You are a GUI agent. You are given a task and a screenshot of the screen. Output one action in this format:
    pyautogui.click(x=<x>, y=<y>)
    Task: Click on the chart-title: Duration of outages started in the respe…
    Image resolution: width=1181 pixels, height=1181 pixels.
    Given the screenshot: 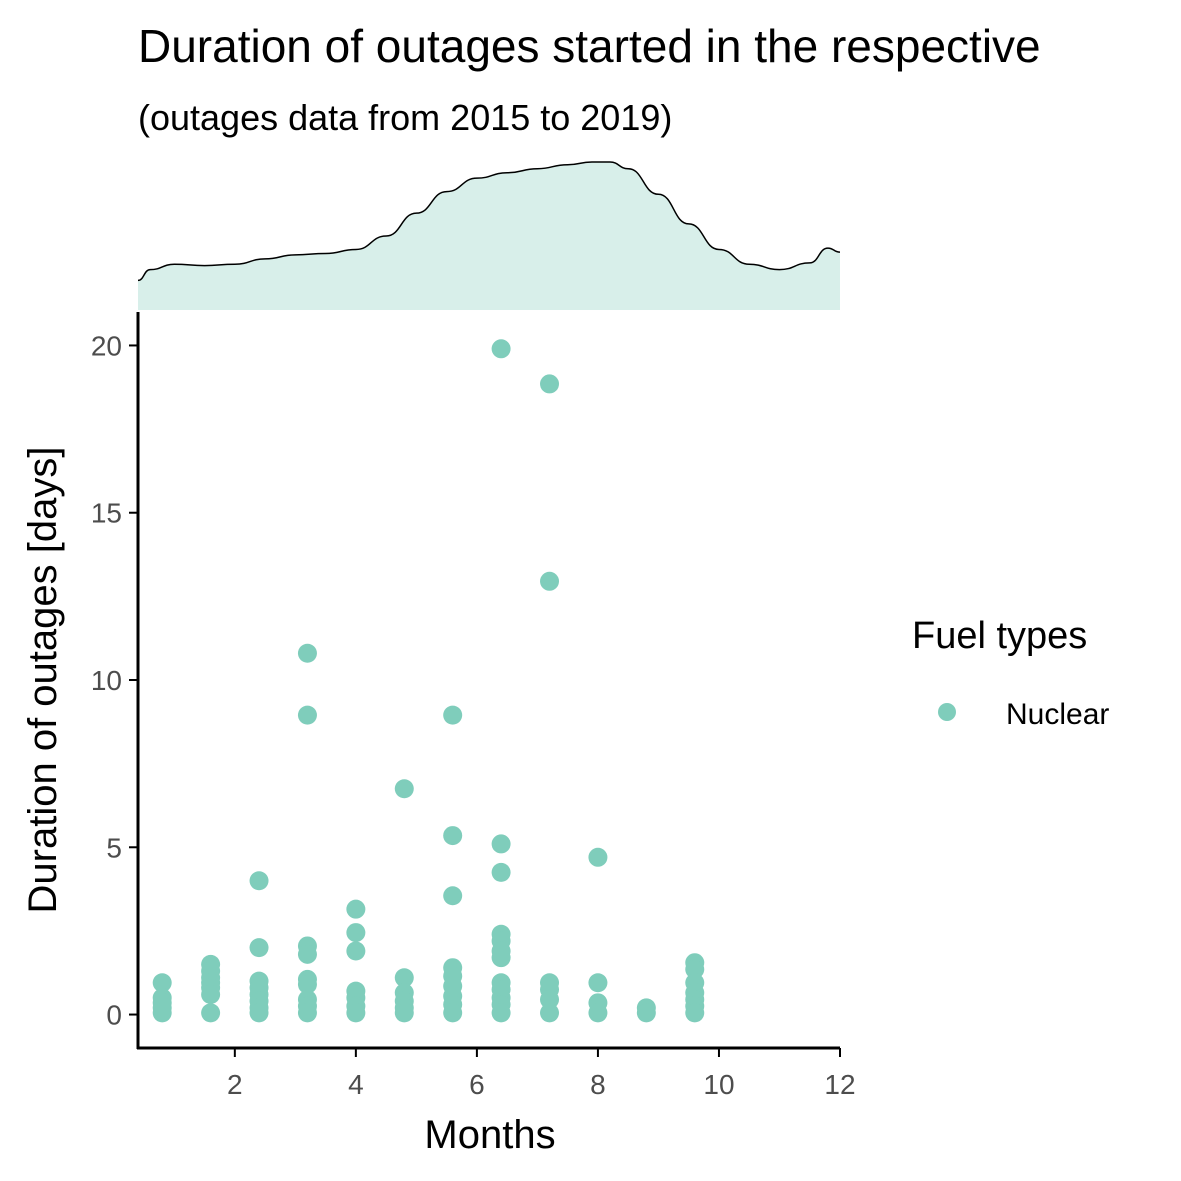 What is the action you would take?
    pyautogui.click(x=589, y=46)
    